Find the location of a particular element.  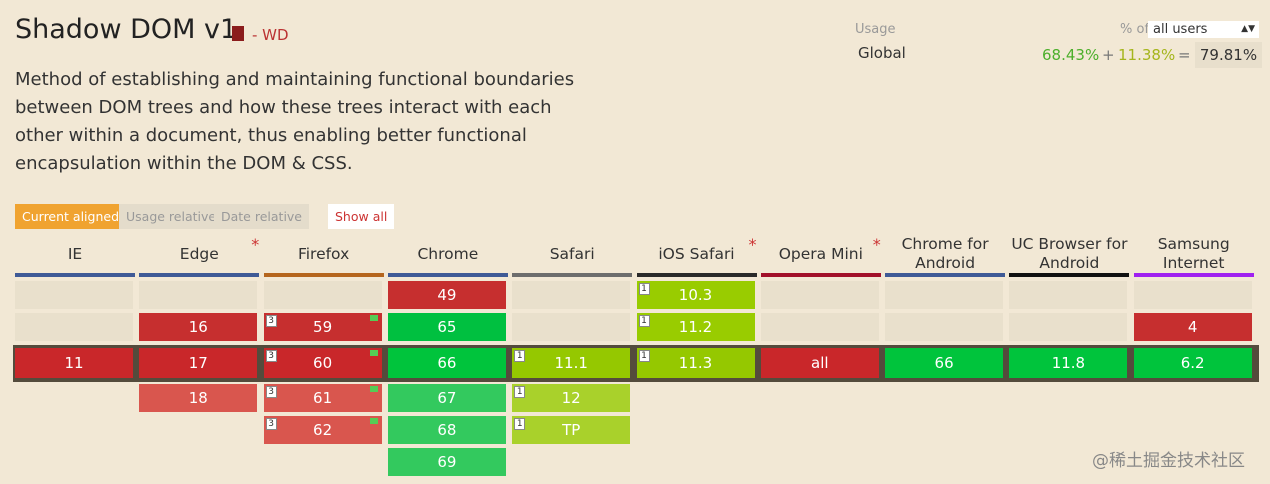

version-cell: 61 3 is located at coordinates (322, 398).